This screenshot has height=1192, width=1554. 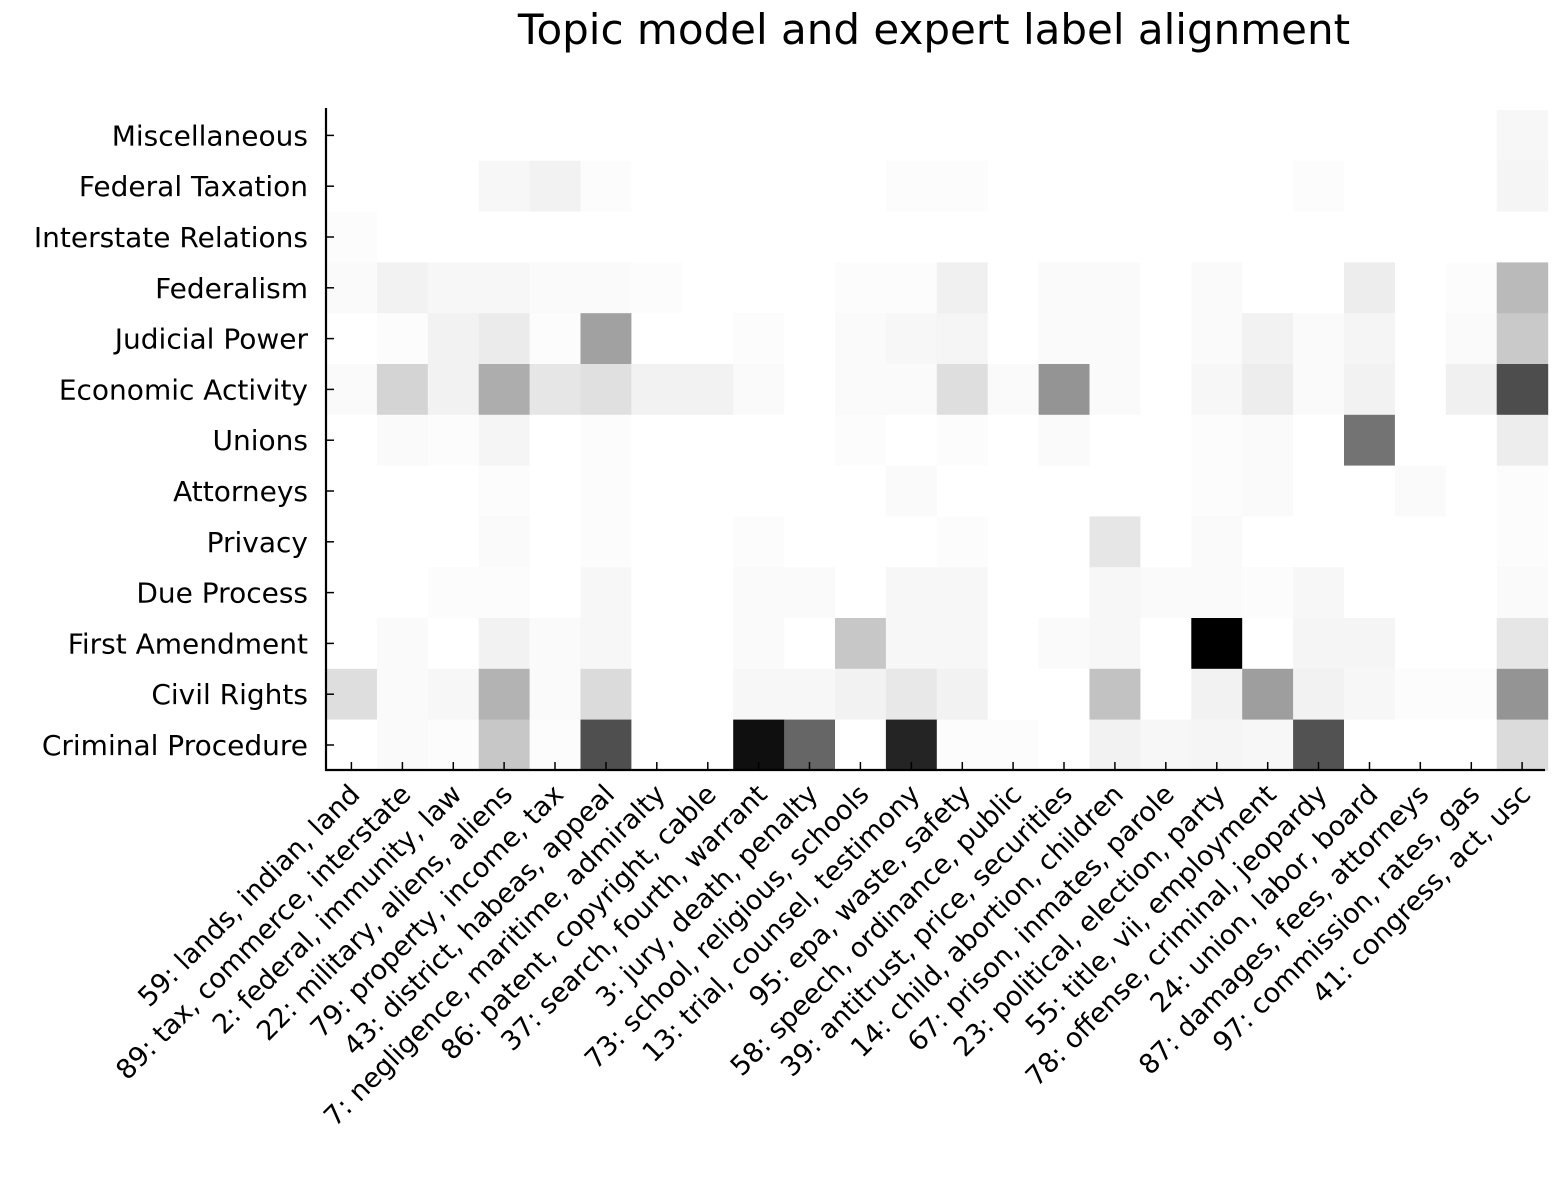 I want to click on y-tick-label-civil-rights: Civil Rights, so click(x=229, y=694).